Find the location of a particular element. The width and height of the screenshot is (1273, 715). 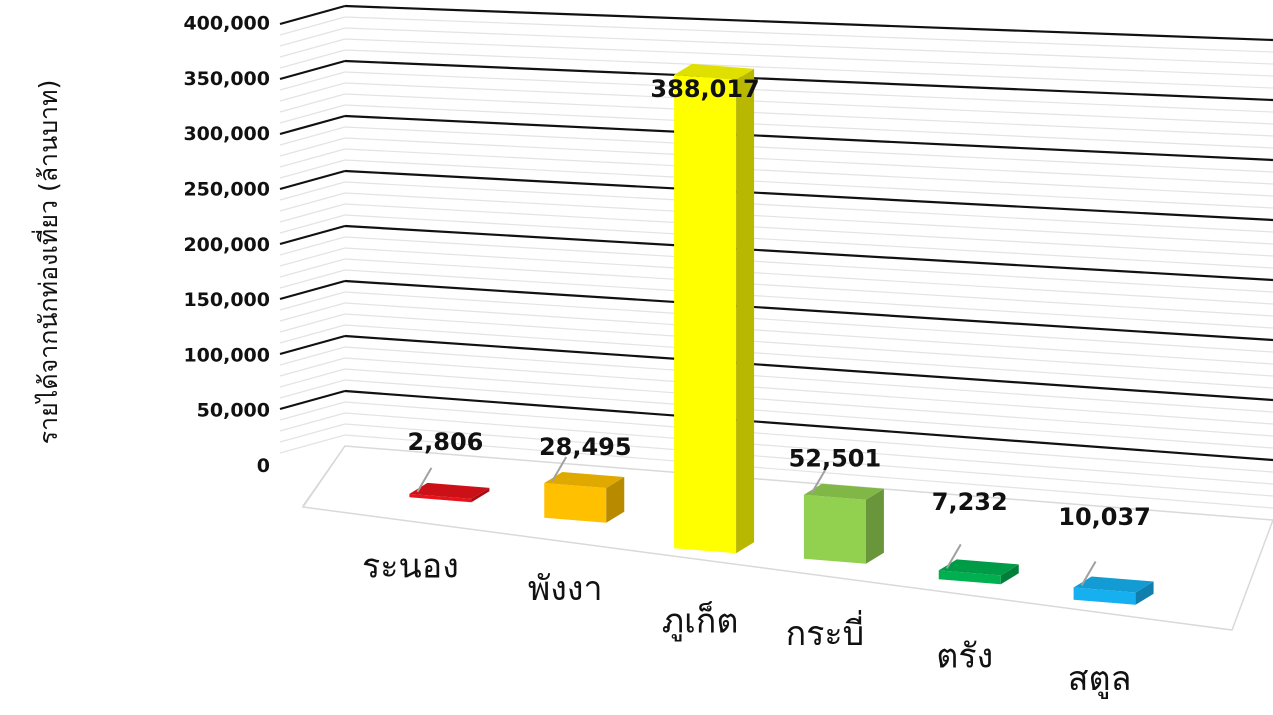

category-label: กระบี่ is located at coordinates (825, 632).